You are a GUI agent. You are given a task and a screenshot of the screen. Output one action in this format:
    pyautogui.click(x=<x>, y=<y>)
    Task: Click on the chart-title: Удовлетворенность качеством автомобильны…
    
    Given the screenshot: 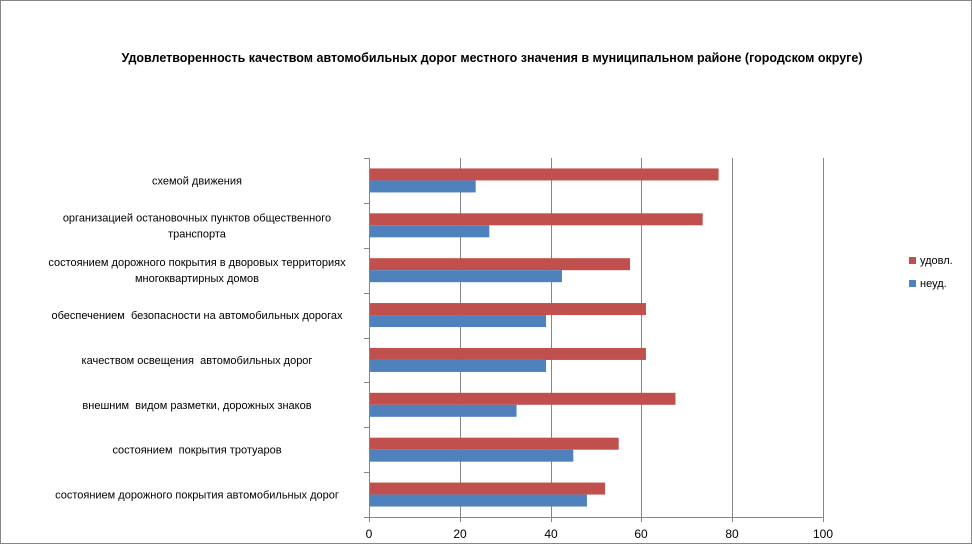 What is the action you would take?
    pyautogui.click(x=491, y=58)
    